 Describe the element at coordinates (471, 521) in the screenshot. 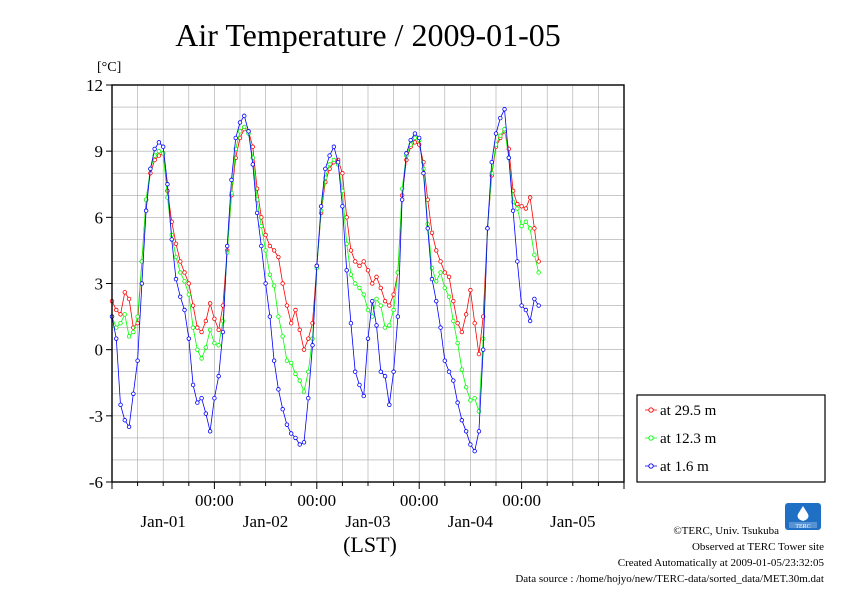

I see `x-date-tick-label: Jan-04` at that location.